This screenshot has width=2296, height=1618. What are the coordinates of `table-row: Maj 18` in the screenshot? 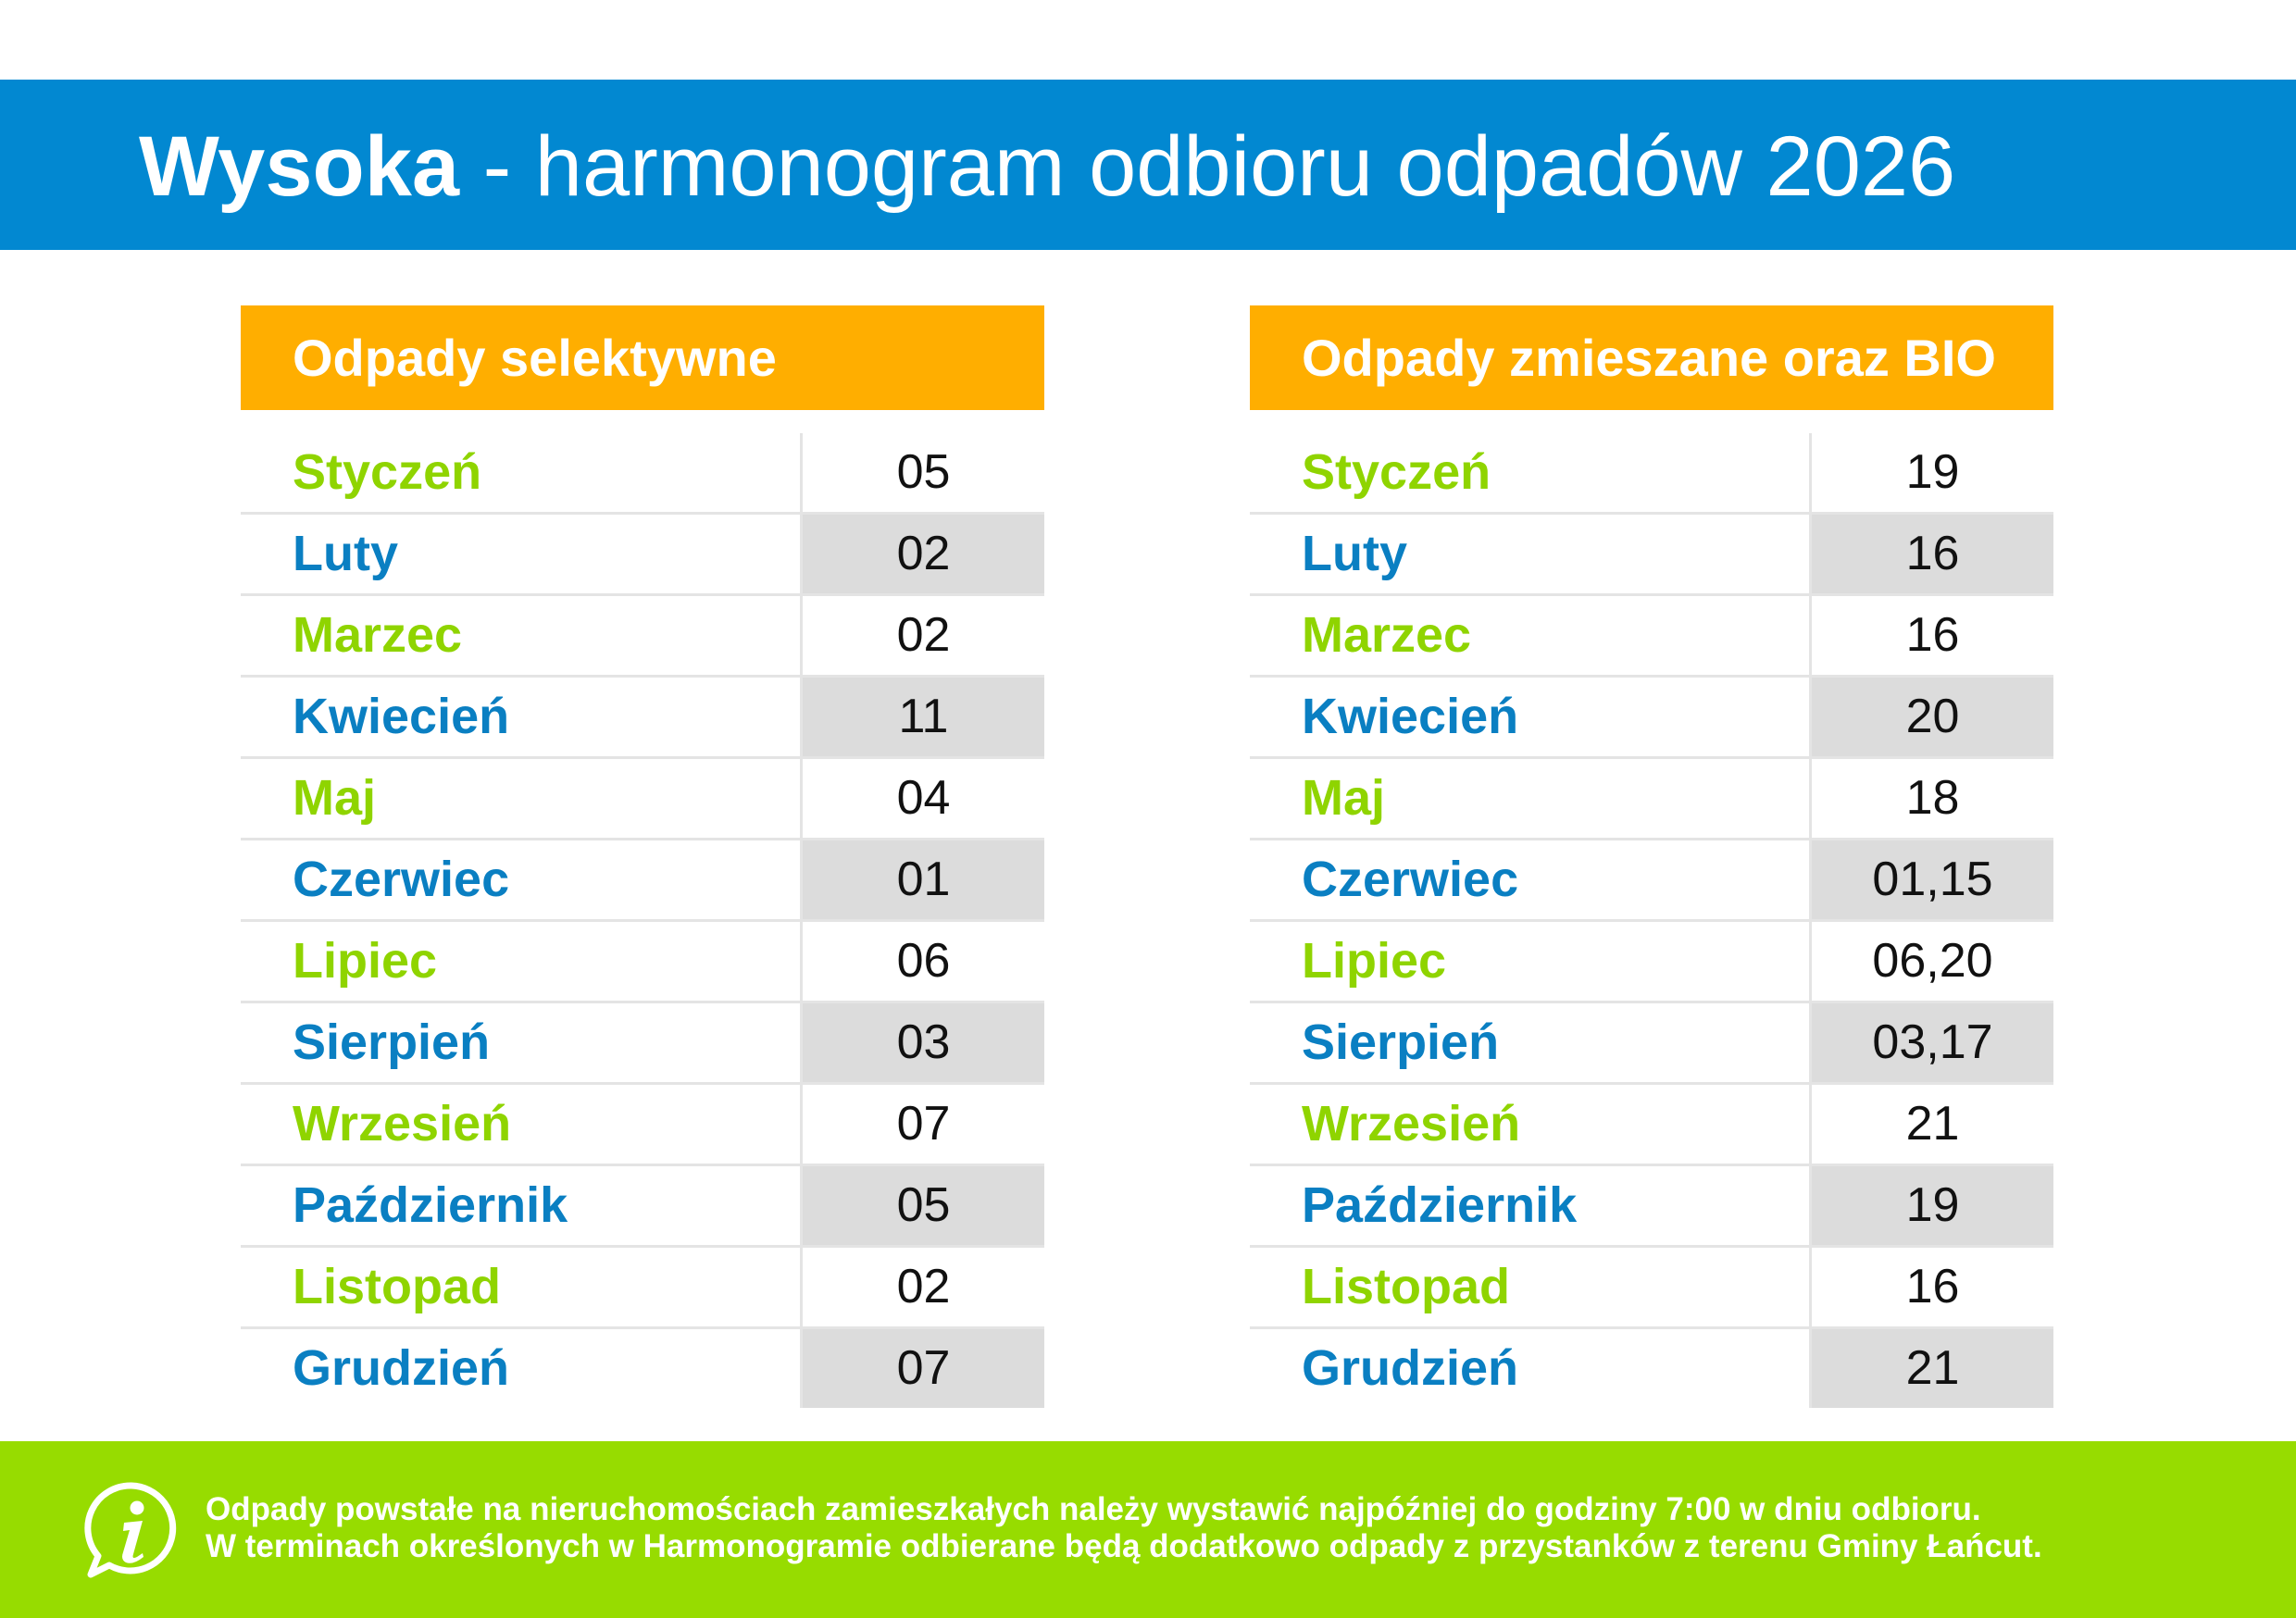 It's located at (1651, 799).